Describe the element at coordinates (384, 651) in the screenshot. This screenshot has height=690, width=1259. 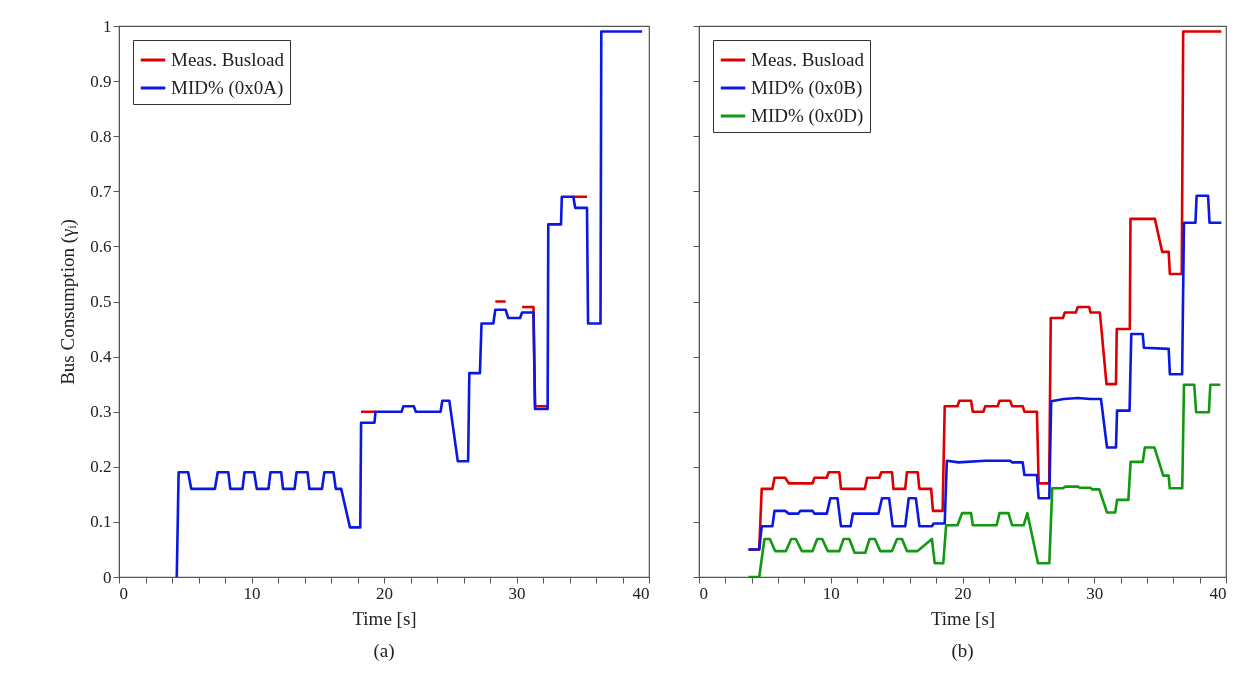
I see `text: (a)` at that location.